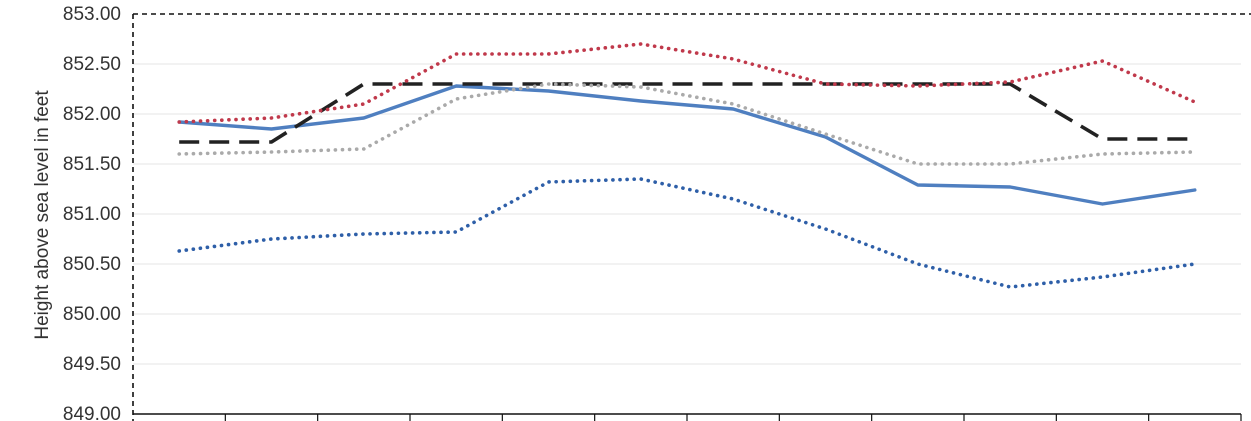 This screenshot has width=1251, height=421. What do you see at coordinates (92, 412) in the screenshot?
I see `y-tick-label: 849.00` at bounding box center [92, 412].